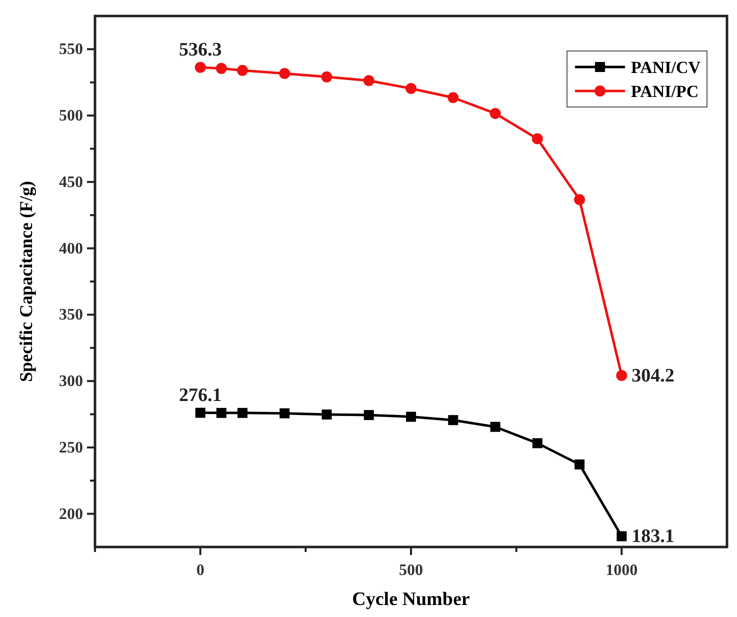 This screenshot has width=737, height=617. What do you see at coordinates (71, 116) in the screenshot?
I see `y-tick-label: 500` at bounding box center [71, 116].